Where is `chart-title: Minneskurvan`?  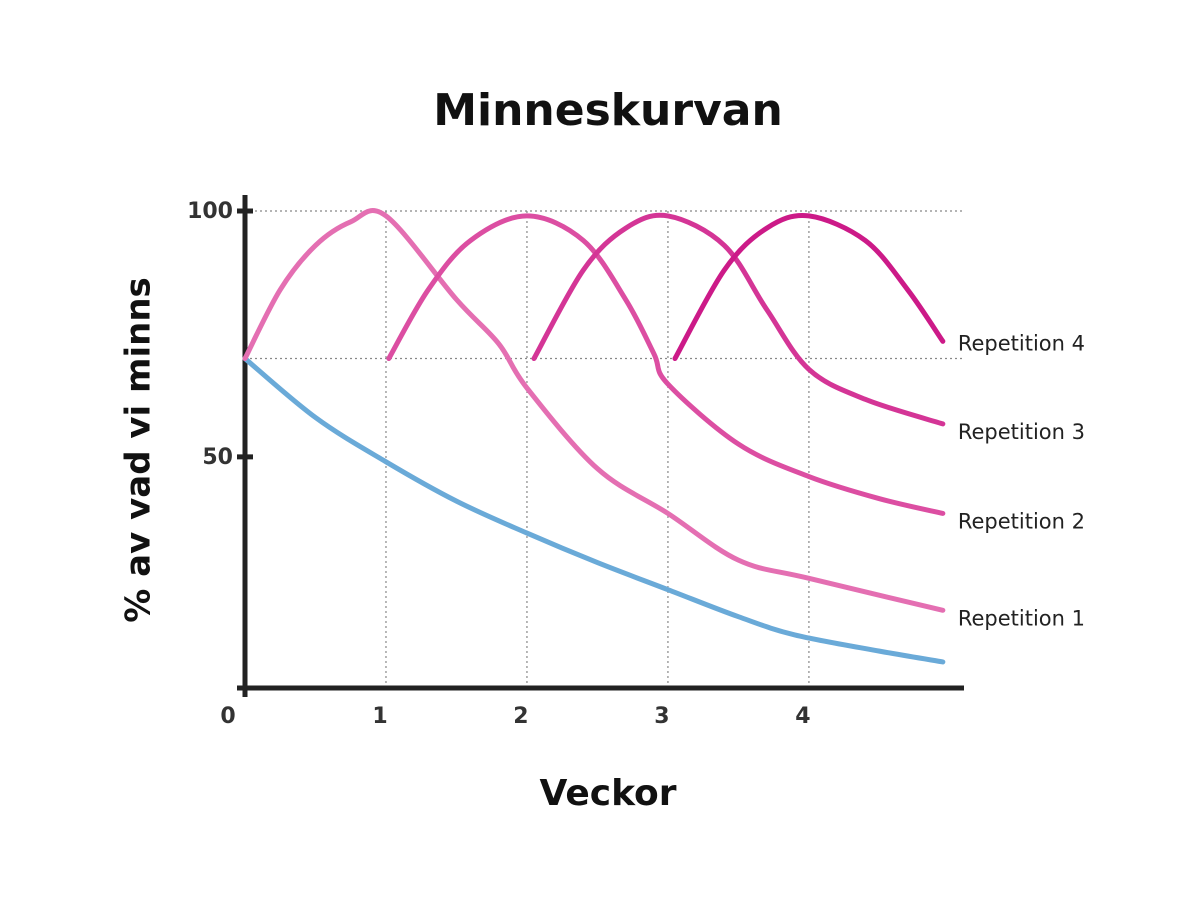 chart-title: Minneskurvan is located at coordinates (608, 110).